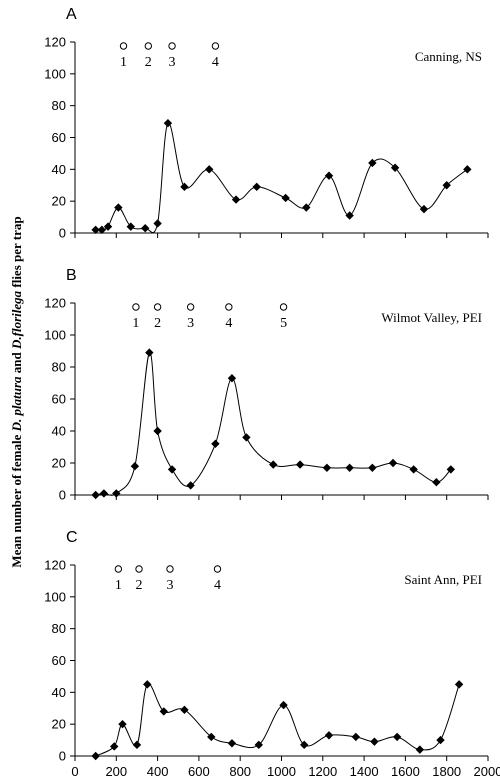  Describe the element at coordinates (240, 771) in the screenshot. I see `x-tick-label: 800` at that location.